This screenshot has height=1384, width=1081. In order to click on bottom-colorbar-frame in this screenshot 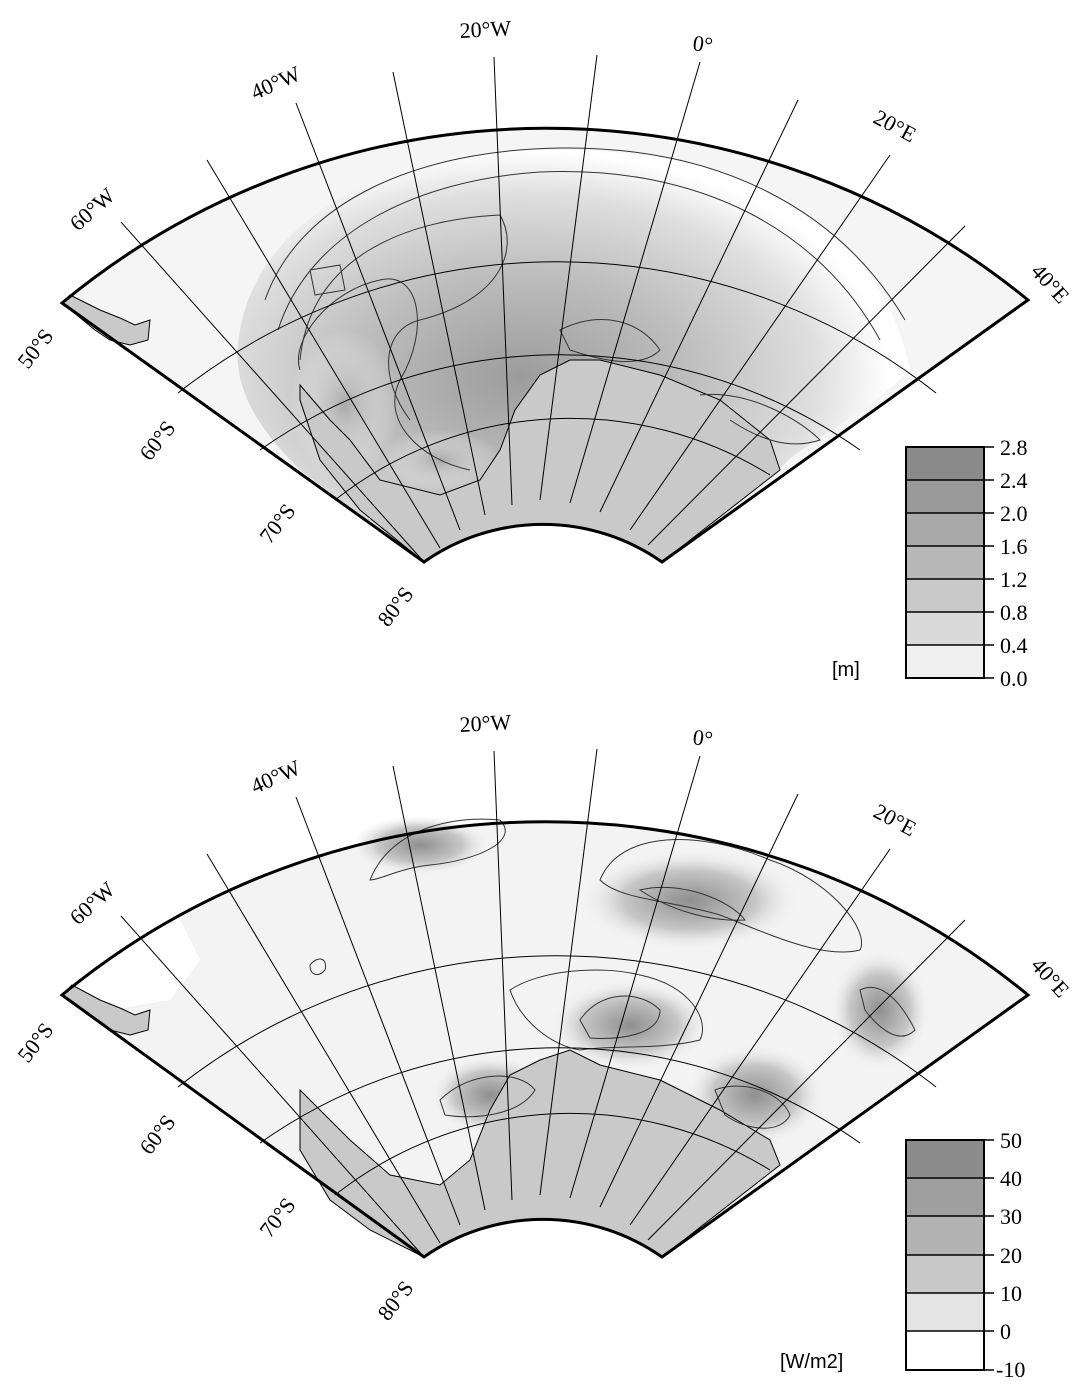, I will do `click(945, 1255)`.